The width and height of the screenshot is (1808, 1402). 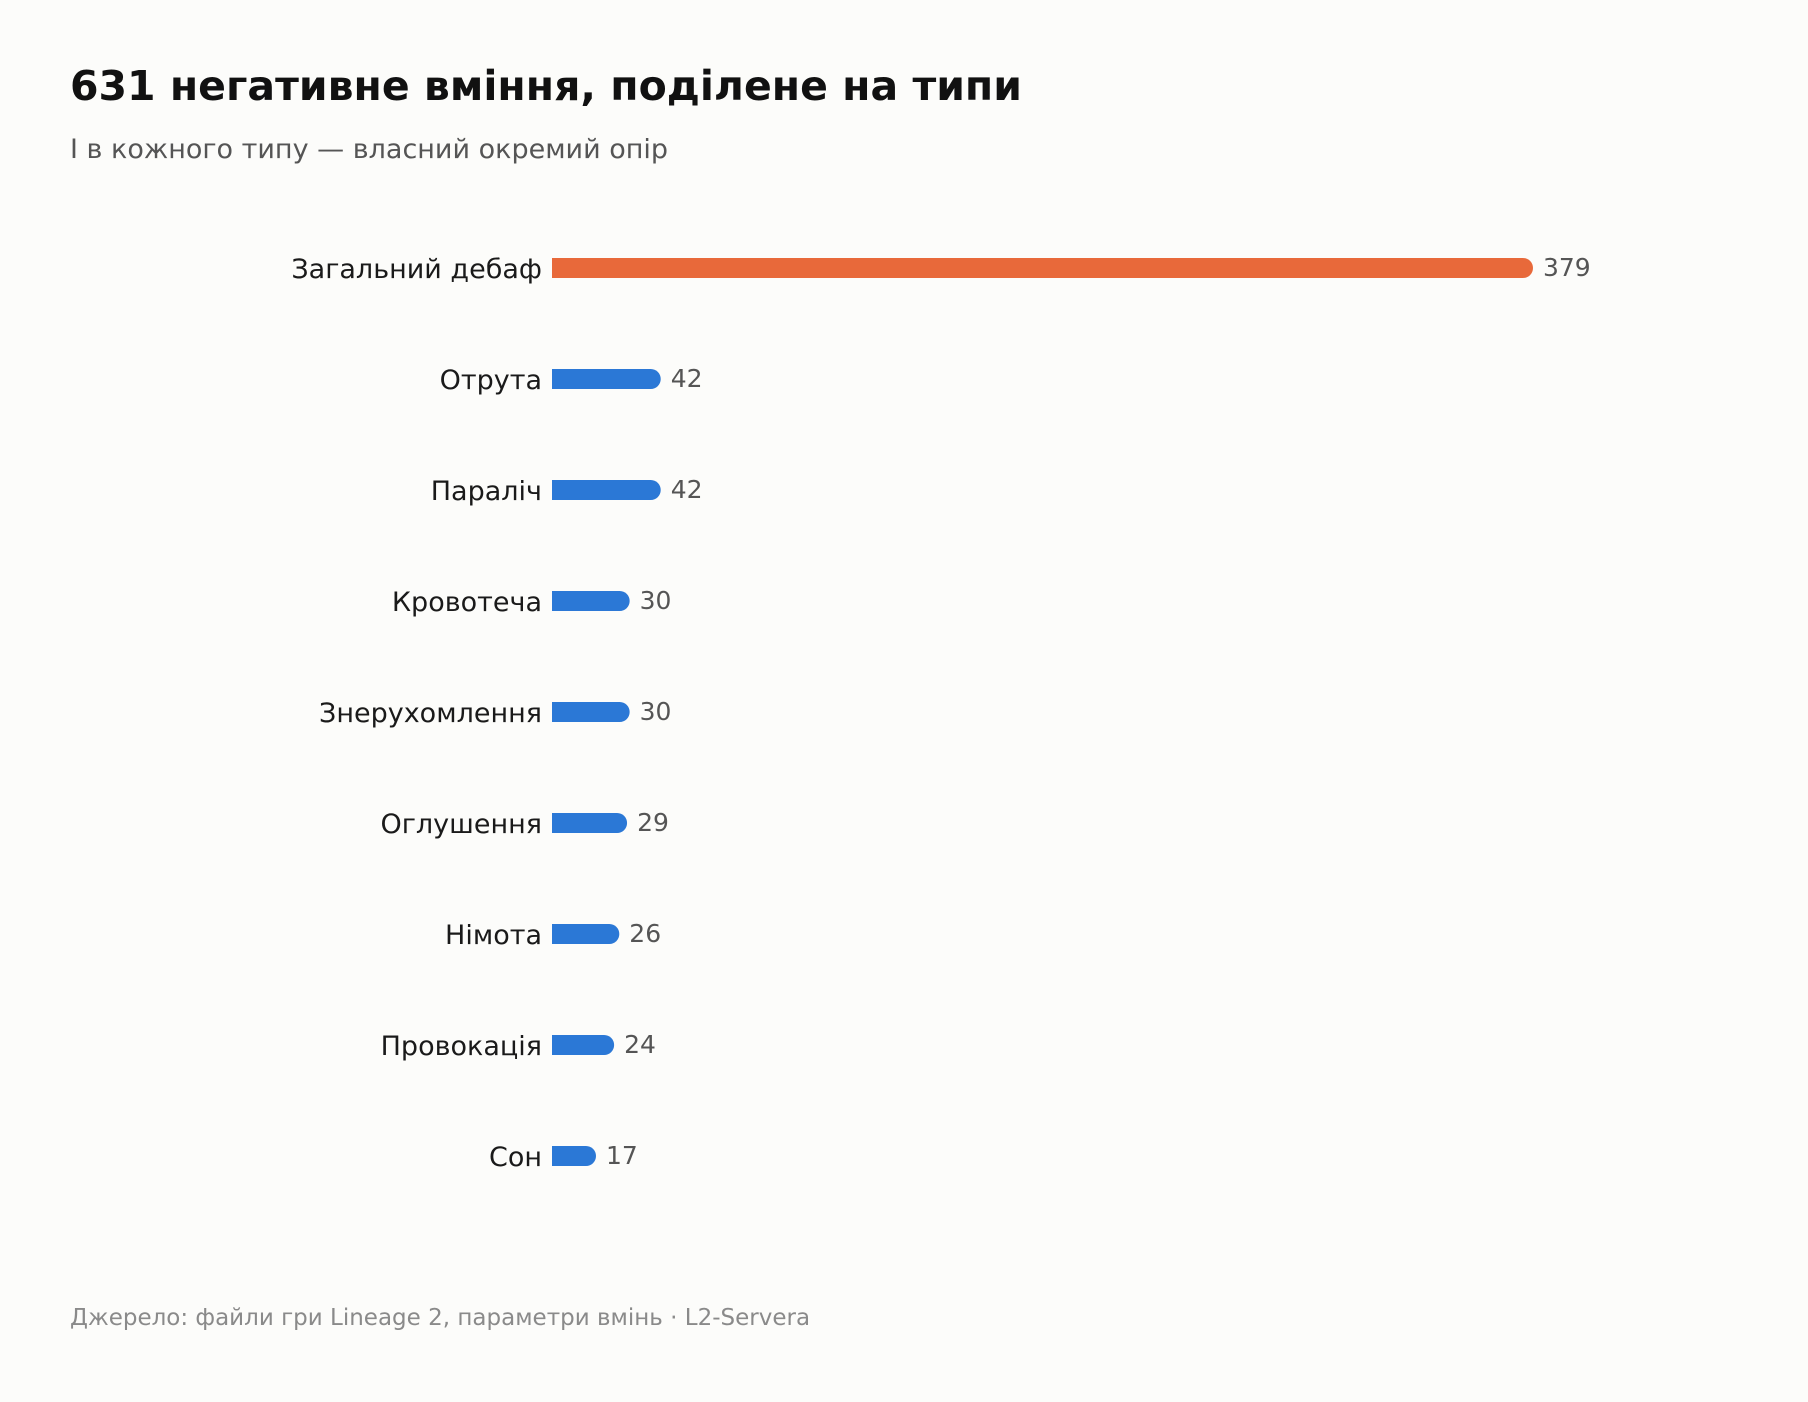 What do you see at coordinates (546, 86) in the screenshot?
I see `chart-title: 631 негативне вміння, поділене на типи` at bounding box center [546, 86].